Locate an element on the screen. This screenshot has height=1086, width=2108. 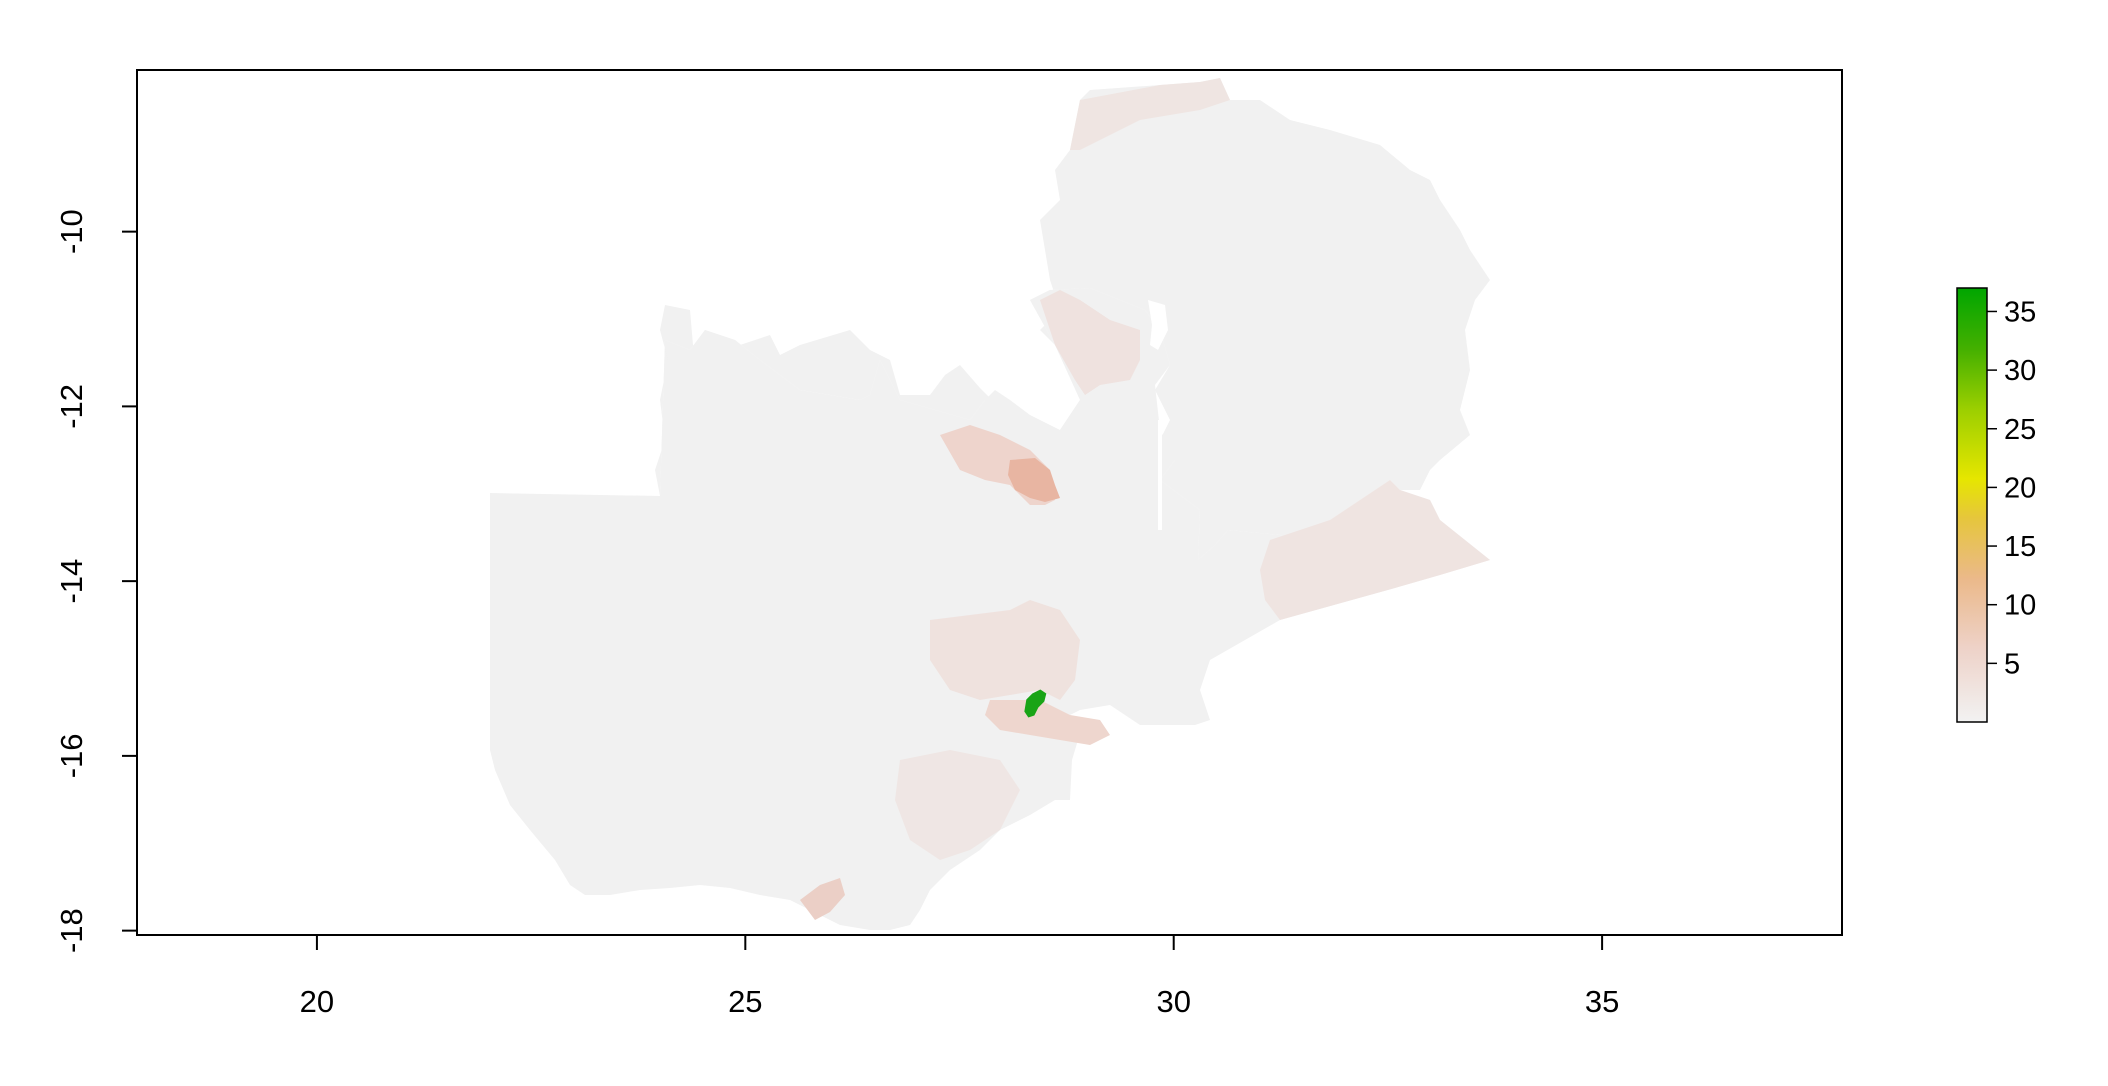
y-tick-label: -14 is located at coordinates (71, 581).